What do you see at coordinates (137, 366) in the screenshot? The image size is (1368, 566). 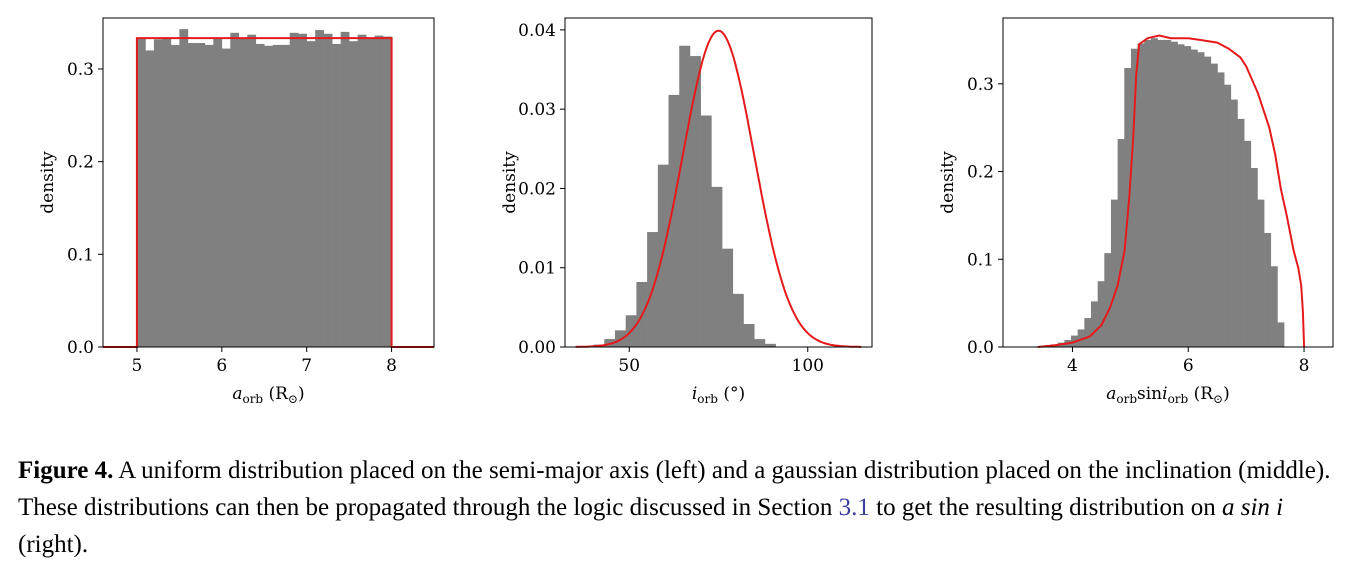 I see `x-tick-label: 5` at bounding box center [137, 366].